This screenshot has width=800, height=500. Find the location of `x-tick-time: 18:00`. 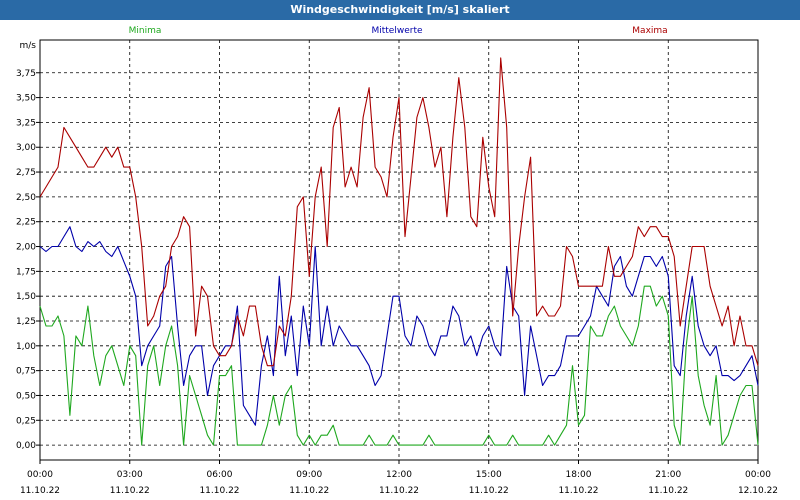

x-tick-time: 18:00 is located at coordinates (579, 475).